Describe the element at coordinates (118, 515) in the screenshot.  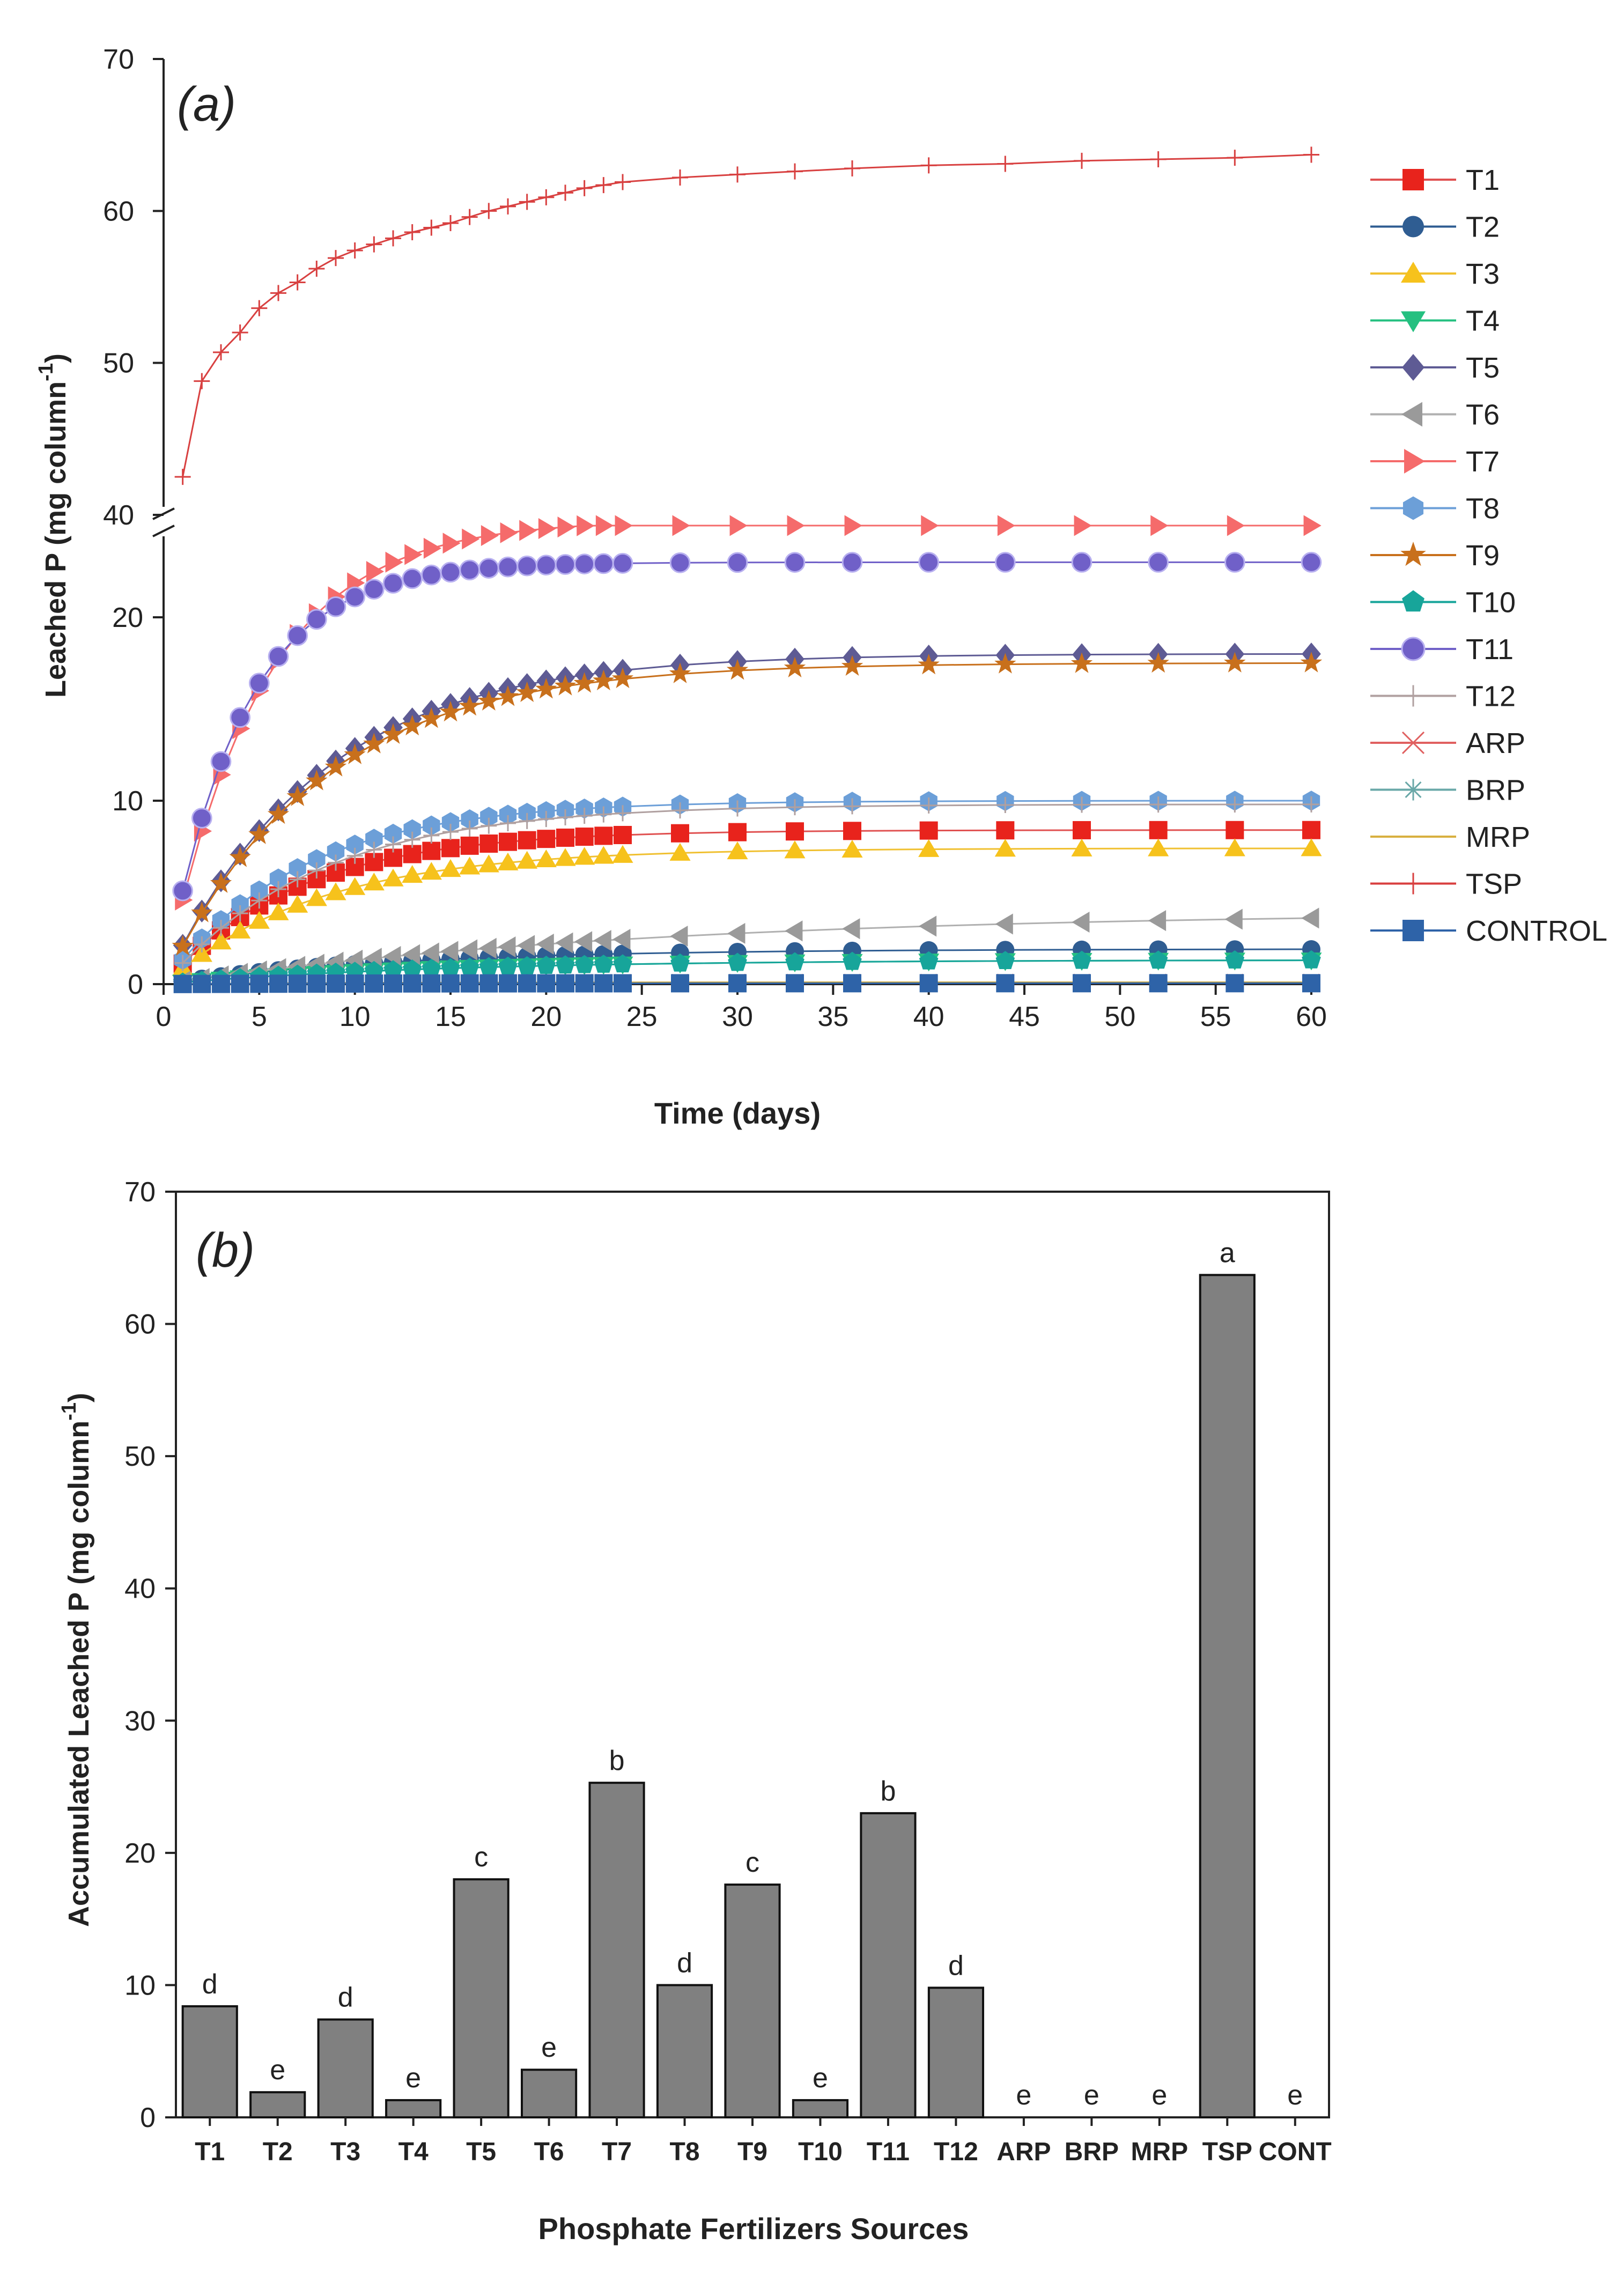
I see `y-tick-label: 40` at that location.